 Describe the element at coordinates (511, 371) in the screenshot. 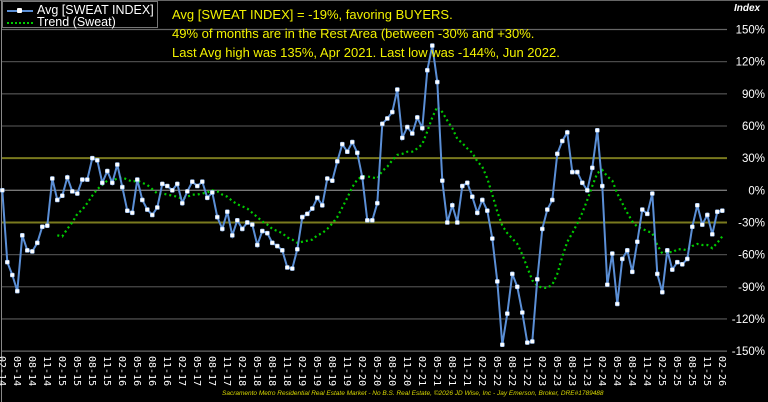

I see `x-tick-label: 08-22` at that location.